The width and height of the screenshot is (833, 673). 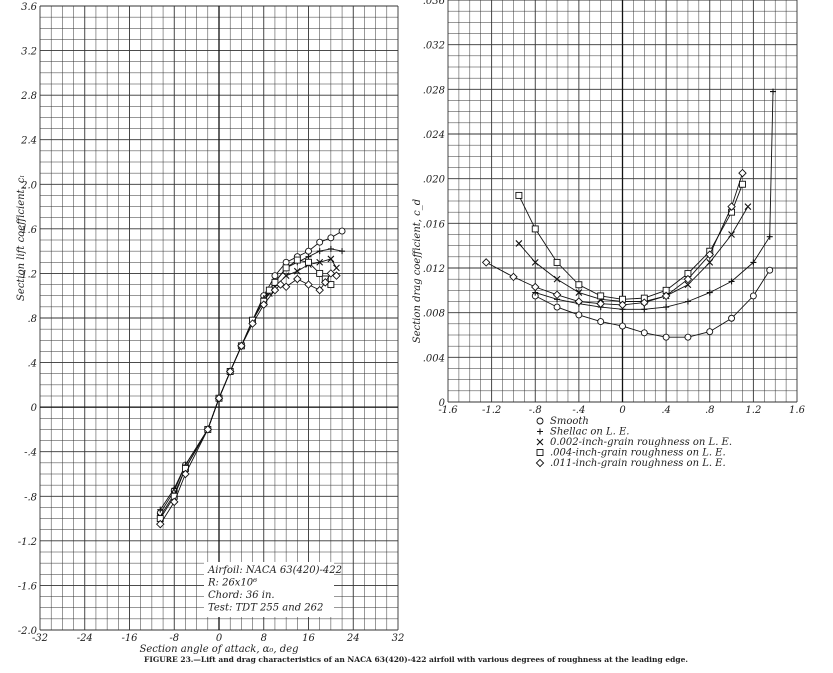 I want to click on x-tick-label: -24, so click(x=85, y=638).